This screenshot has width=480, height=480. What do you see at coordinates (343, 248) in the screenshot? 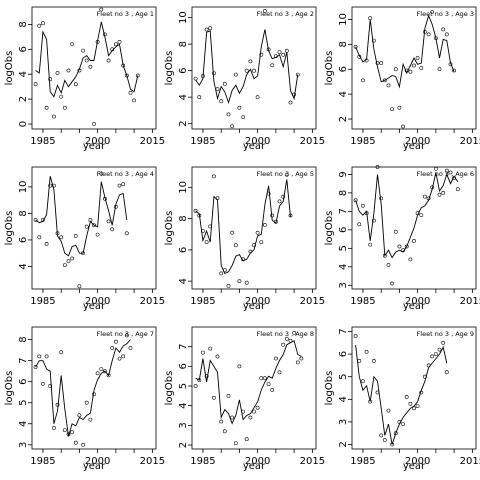
I see `y-tick-label: 5` at bounding box center [343, 248].